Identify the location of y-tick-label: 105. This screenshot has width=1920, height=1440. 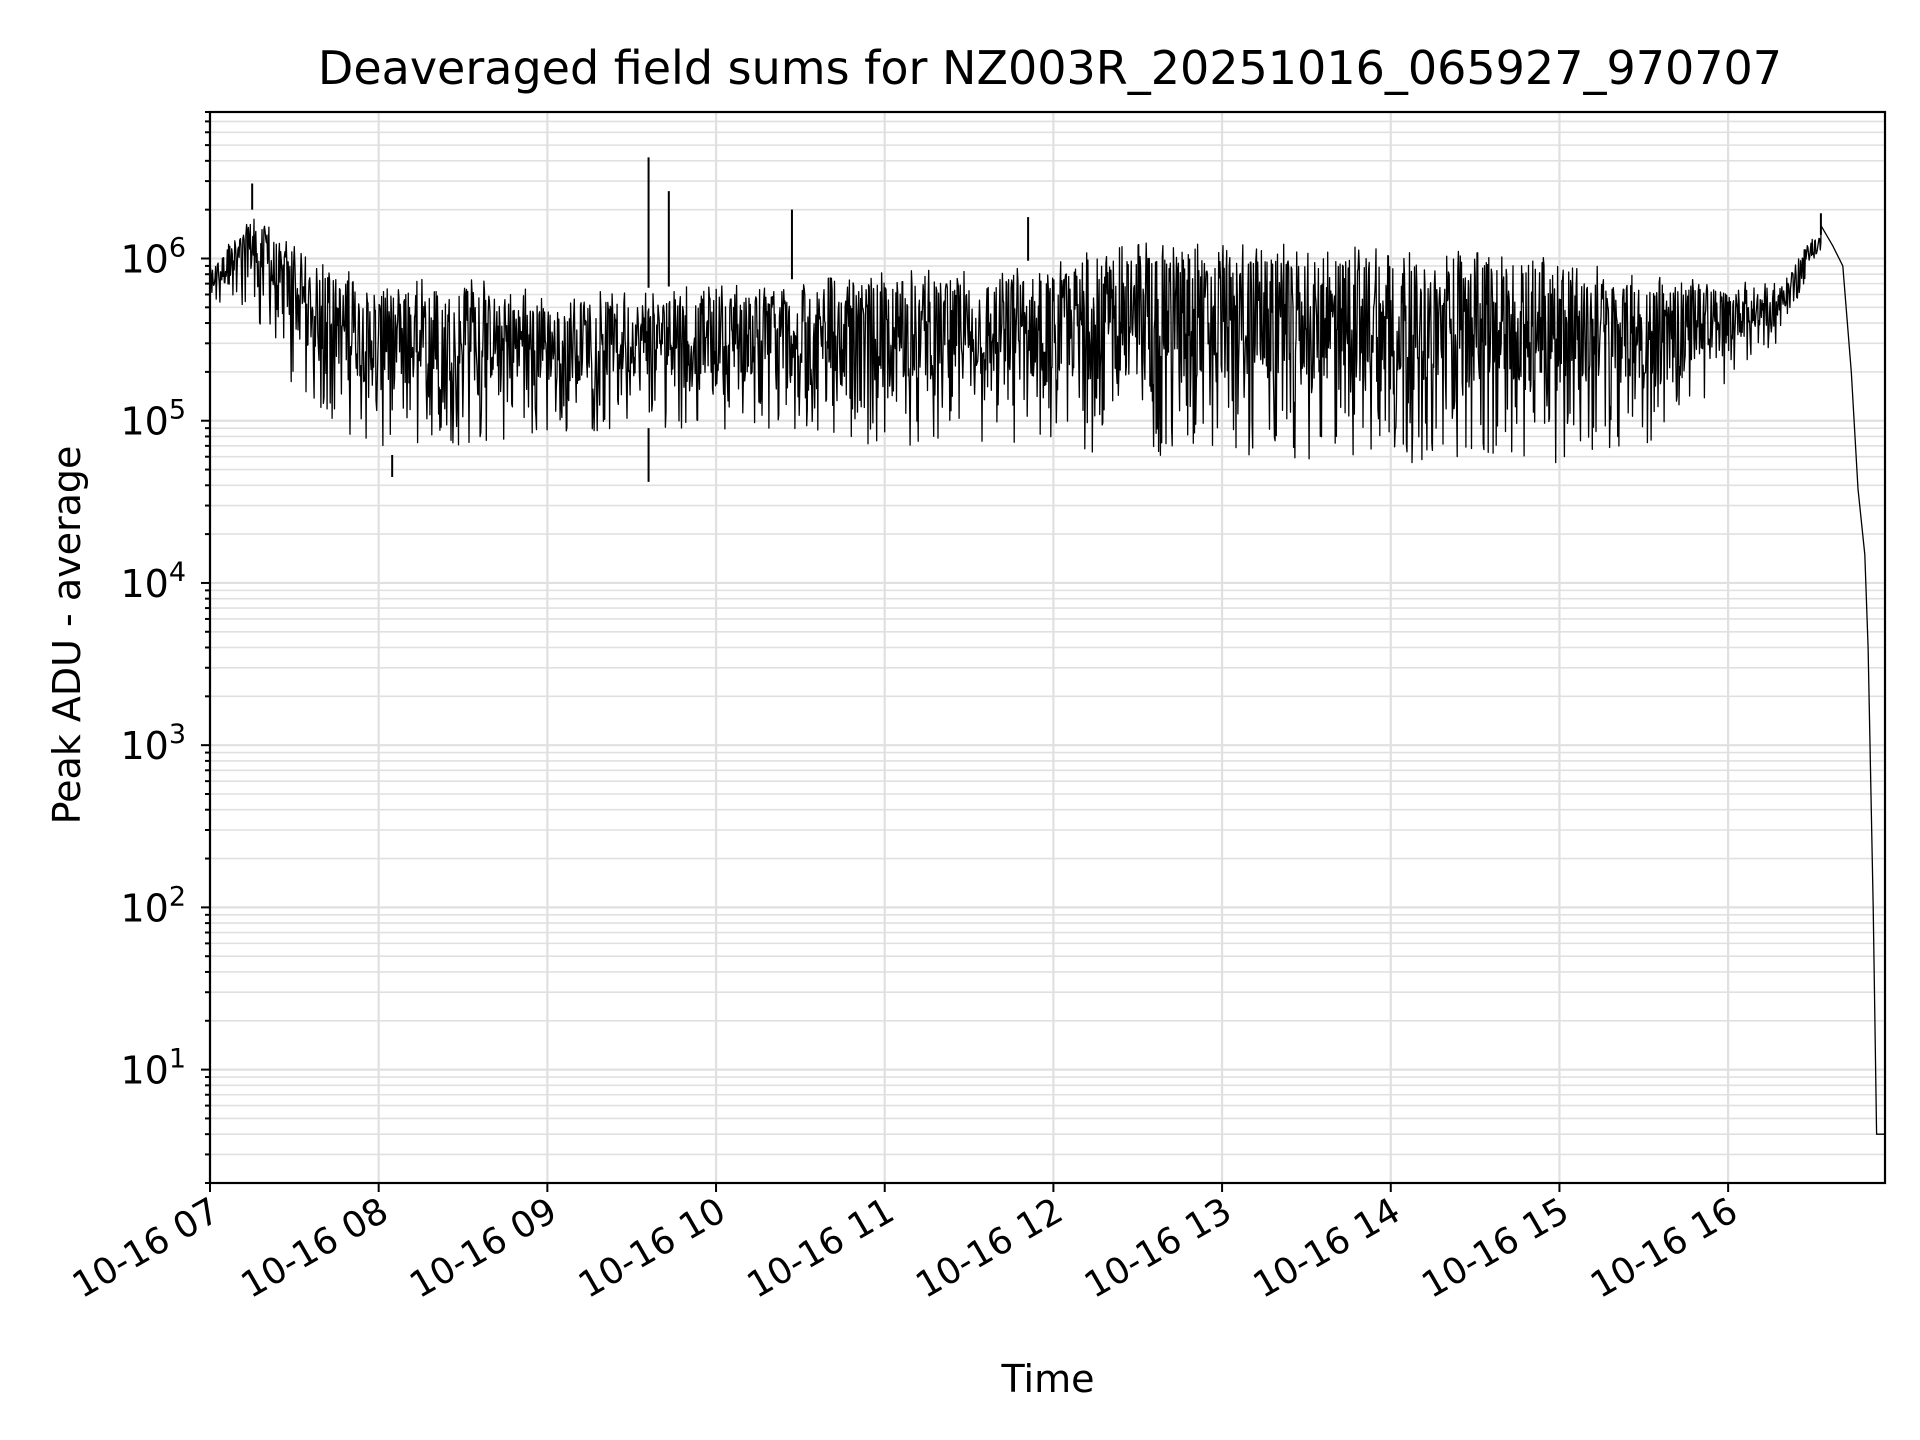
(153, 419).